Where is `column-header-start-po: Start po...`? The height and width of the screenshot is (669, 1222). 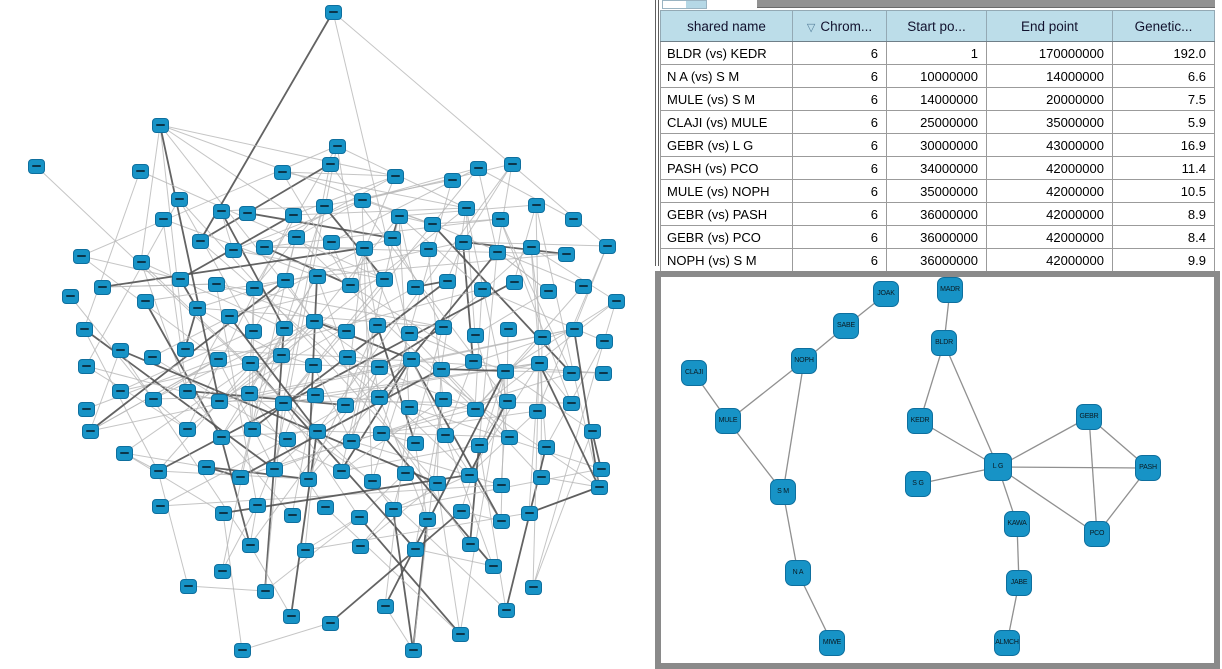
column-header-start-po: Start po... is located at coordinates (936, 26).